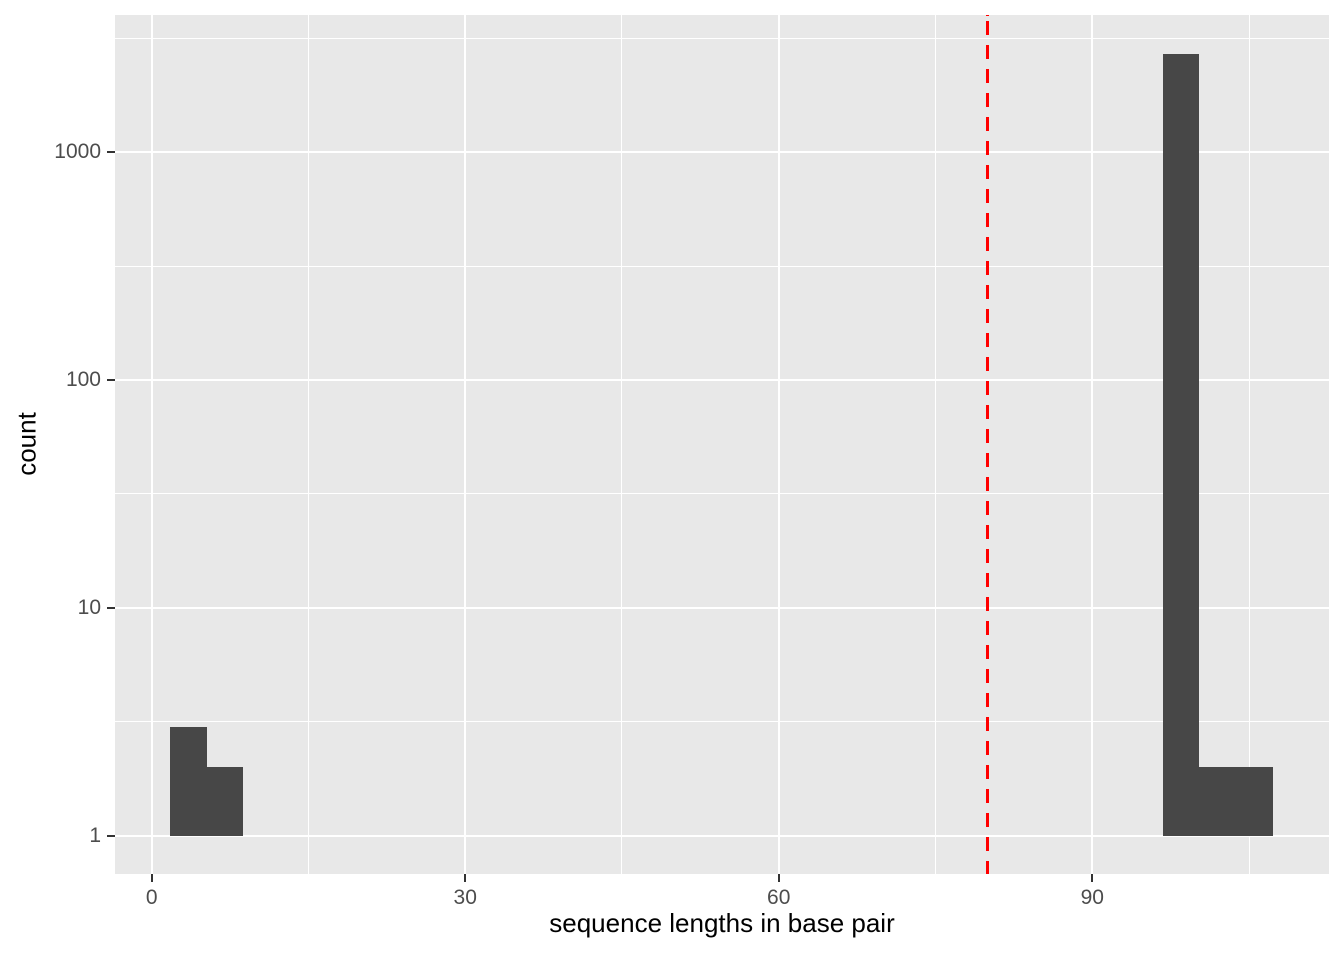  What do you see at coordinates (722, 923) in the screenshot?
I see `x-axis-title: sequence lengths in base pair` at bounding box center [722, 923].